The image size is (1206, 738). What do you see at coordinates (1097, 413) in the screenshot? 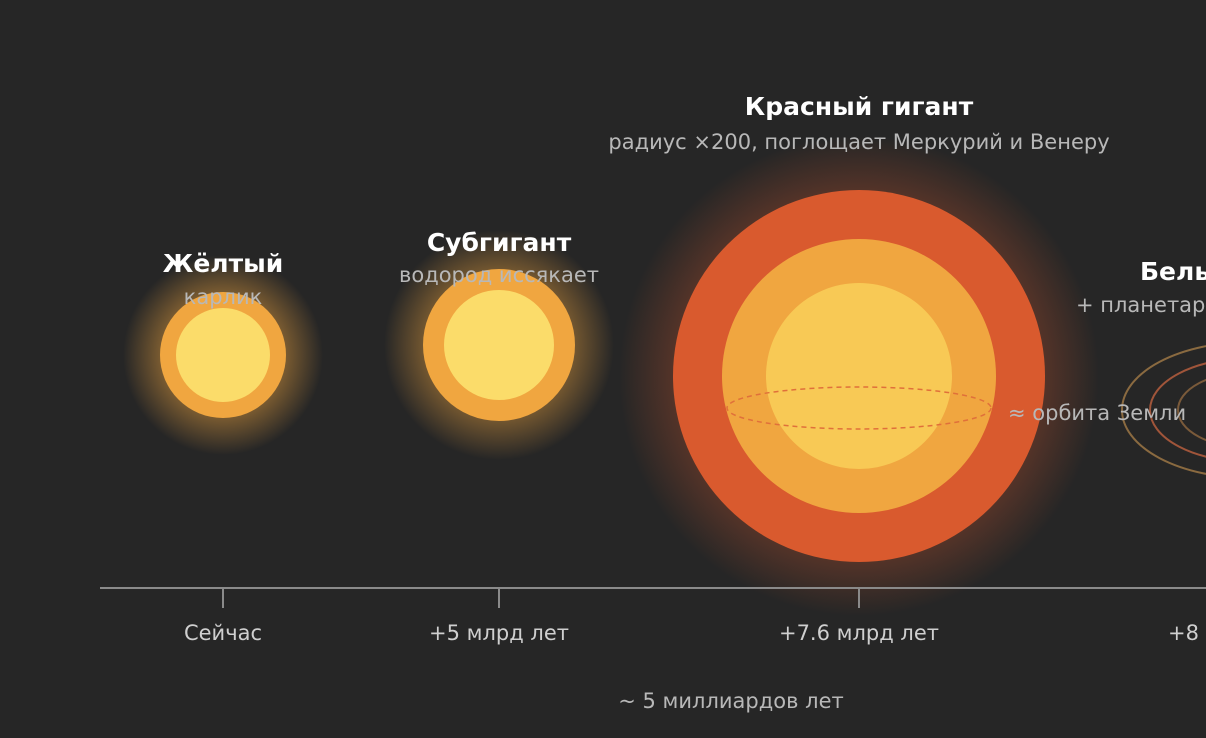
I see `orbit-label: ≈ орбита Земли` at bounding box center [1097, 413].